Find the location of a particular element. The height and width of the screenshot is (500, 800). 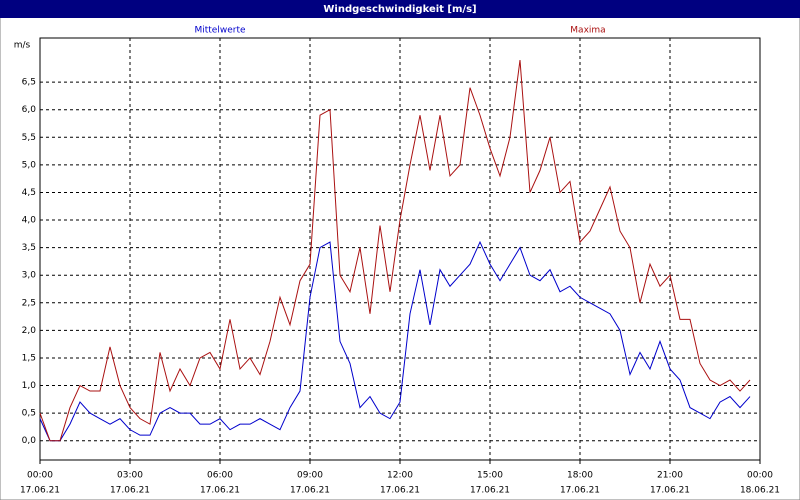

y-axis-label: m/s is located at coordinates (22, 46).